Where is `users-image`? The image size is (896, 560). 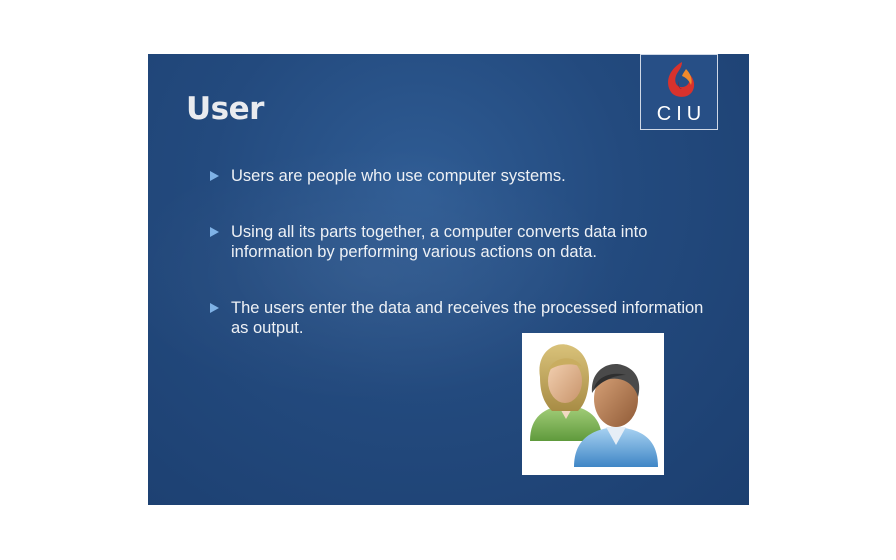
users-image is located at coordinates (593, 404).